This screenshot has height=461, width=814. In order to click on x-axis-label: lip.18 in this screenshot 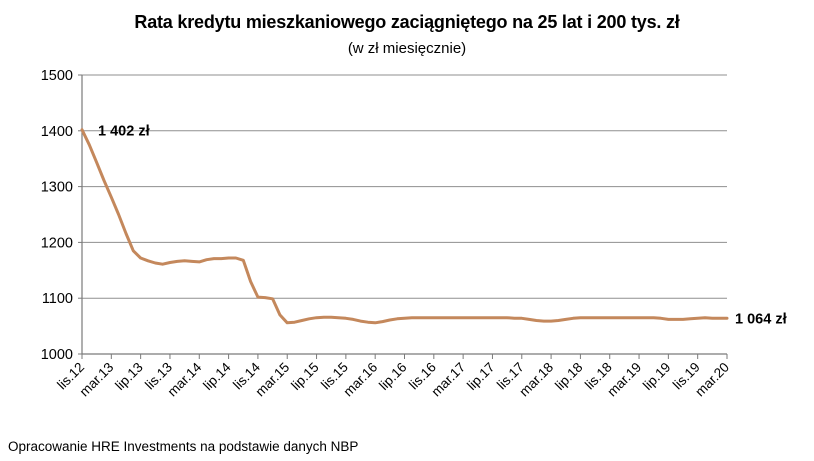, I will do `click(568, 376)`.